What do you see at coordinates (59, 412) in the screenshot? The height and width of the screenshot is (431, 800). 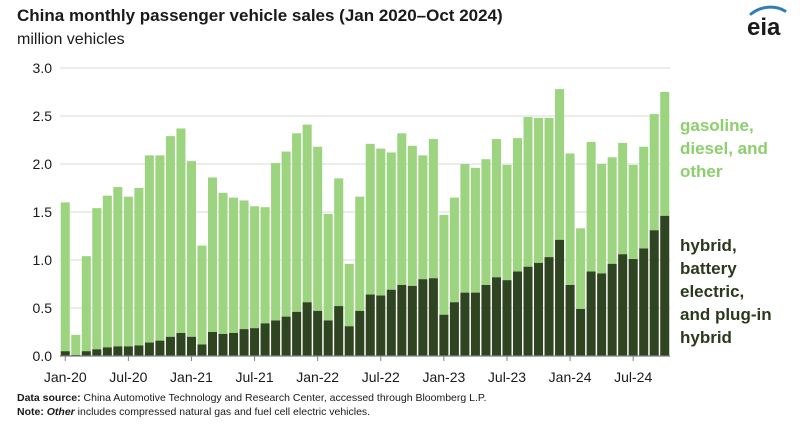 I see `note-italic: Other` at bounding box center [59, 412].